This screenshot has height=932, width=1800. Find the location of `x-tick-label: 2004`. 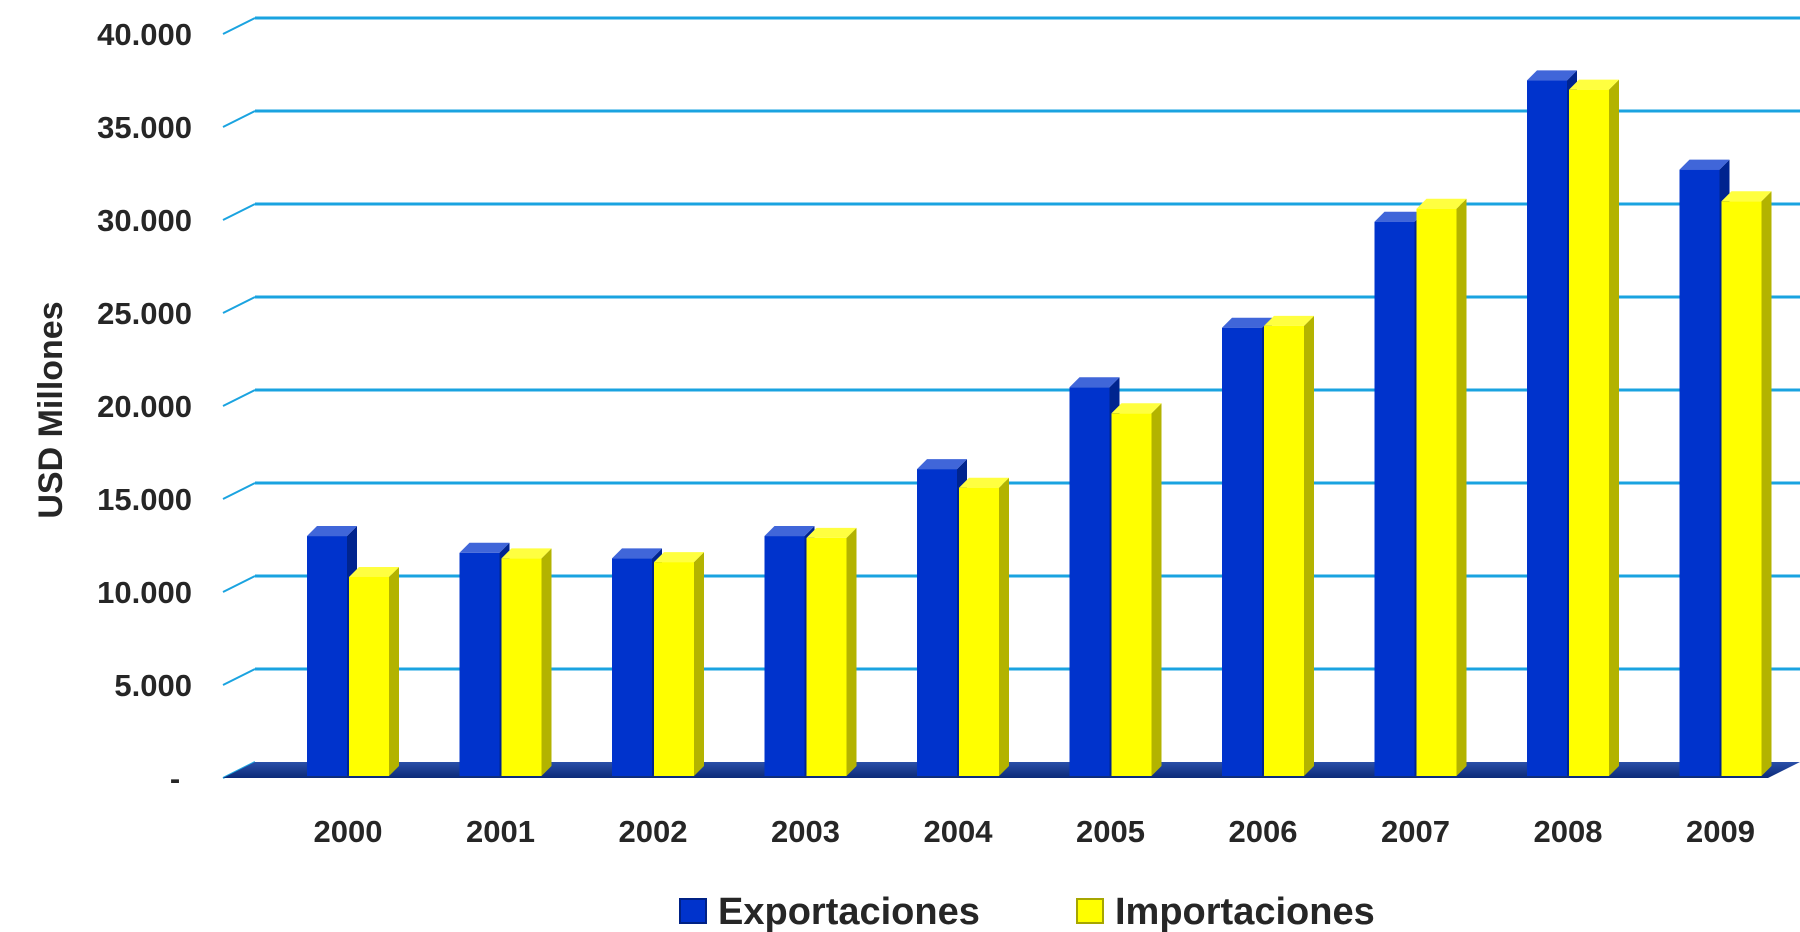

x-tick-label: 2004 is located at coordinates (959, 831).